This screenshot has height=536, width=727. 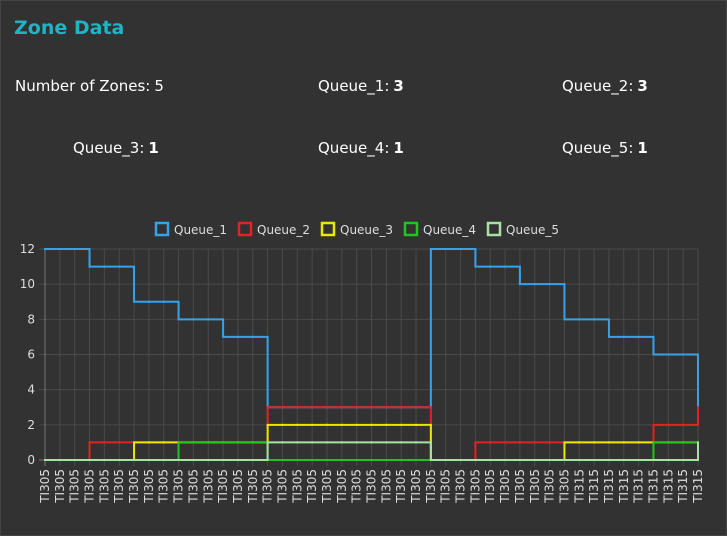 What do you see at coordinates (354, 86) in the screenshot?
I see `stat-label: Queue_1:` at bounding box center [354, 86].